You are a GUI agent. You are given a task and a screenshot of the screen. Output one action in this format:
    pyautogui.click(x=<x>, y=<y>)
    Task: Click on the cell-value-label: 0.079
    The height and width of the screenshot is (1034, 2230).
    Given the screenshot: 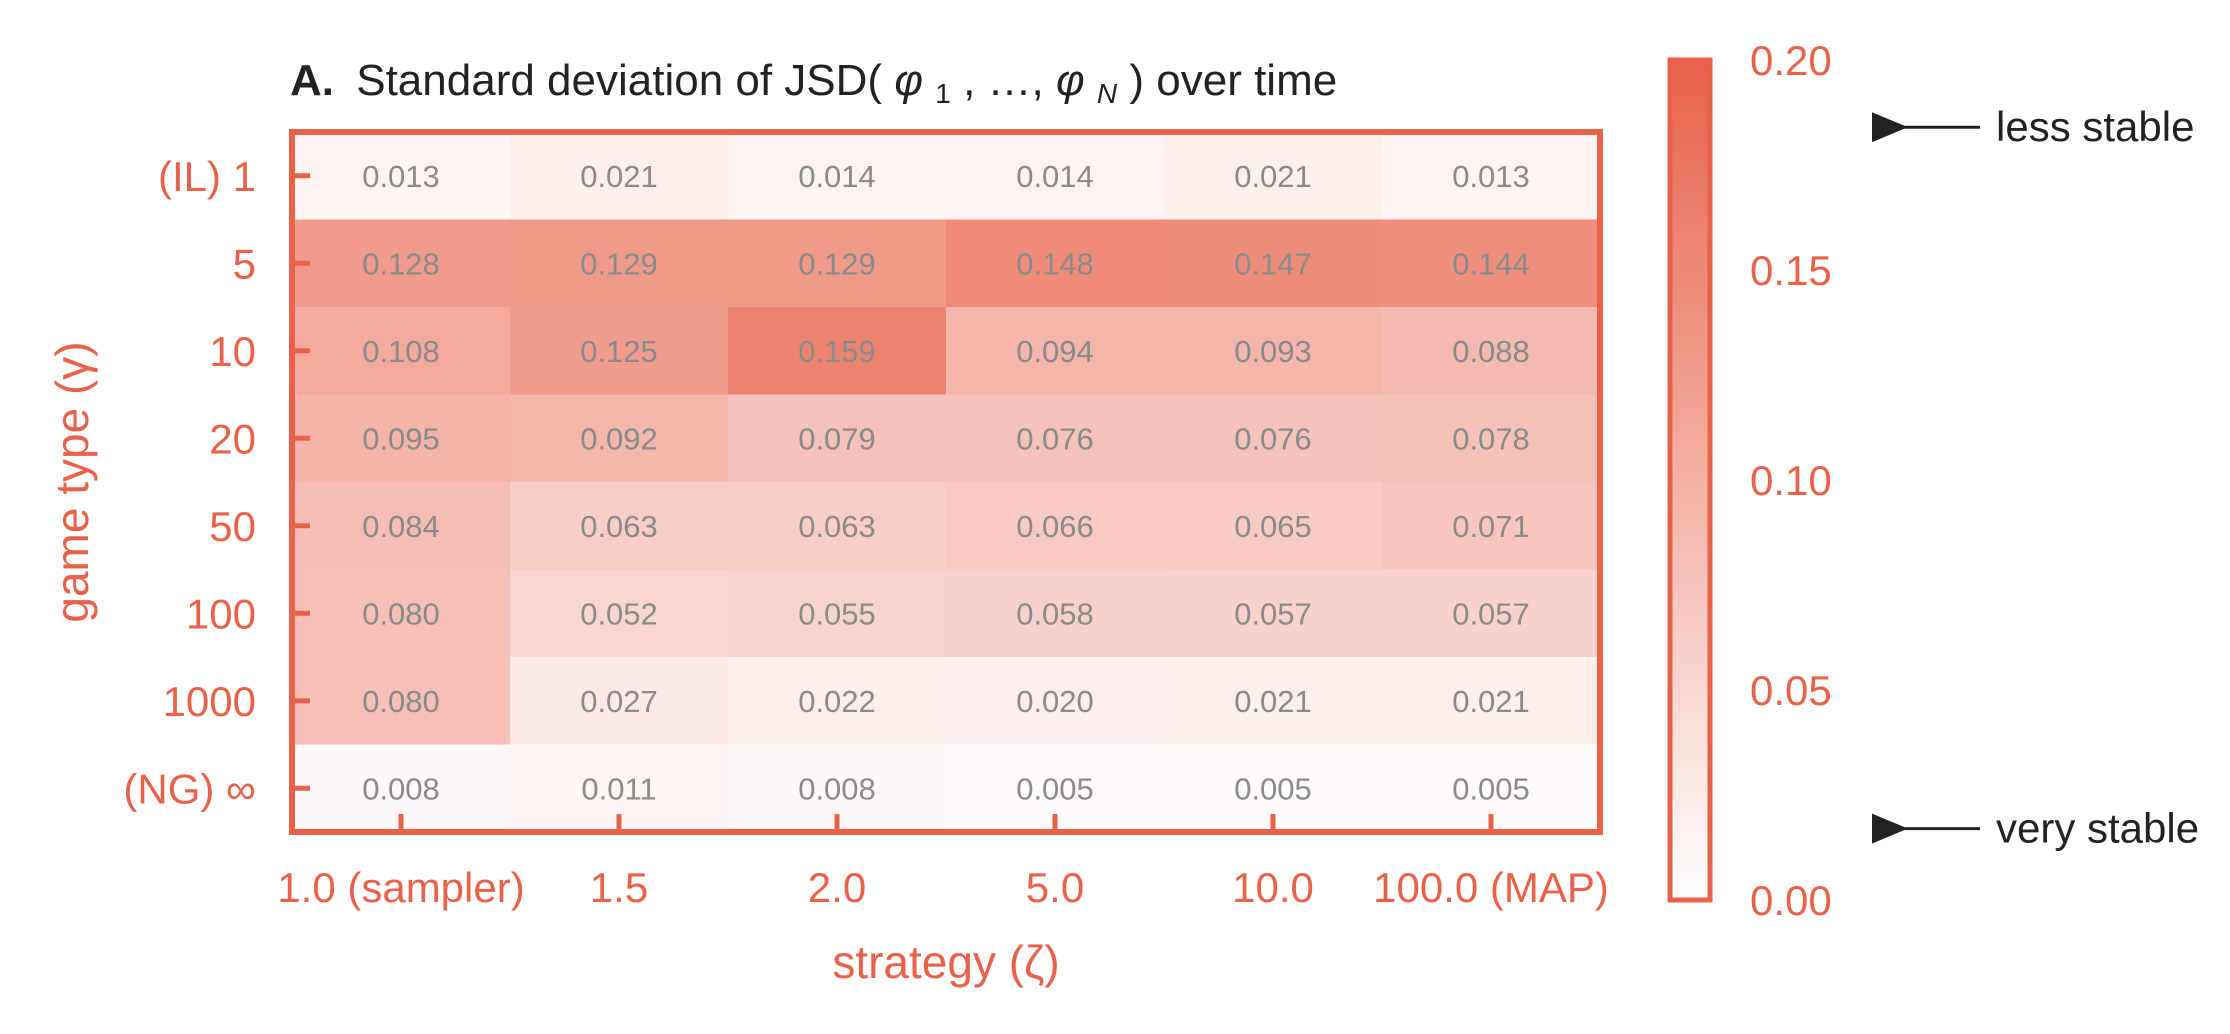 What is the action you would take?
    pyautogui.click(x=837, y=438)
    